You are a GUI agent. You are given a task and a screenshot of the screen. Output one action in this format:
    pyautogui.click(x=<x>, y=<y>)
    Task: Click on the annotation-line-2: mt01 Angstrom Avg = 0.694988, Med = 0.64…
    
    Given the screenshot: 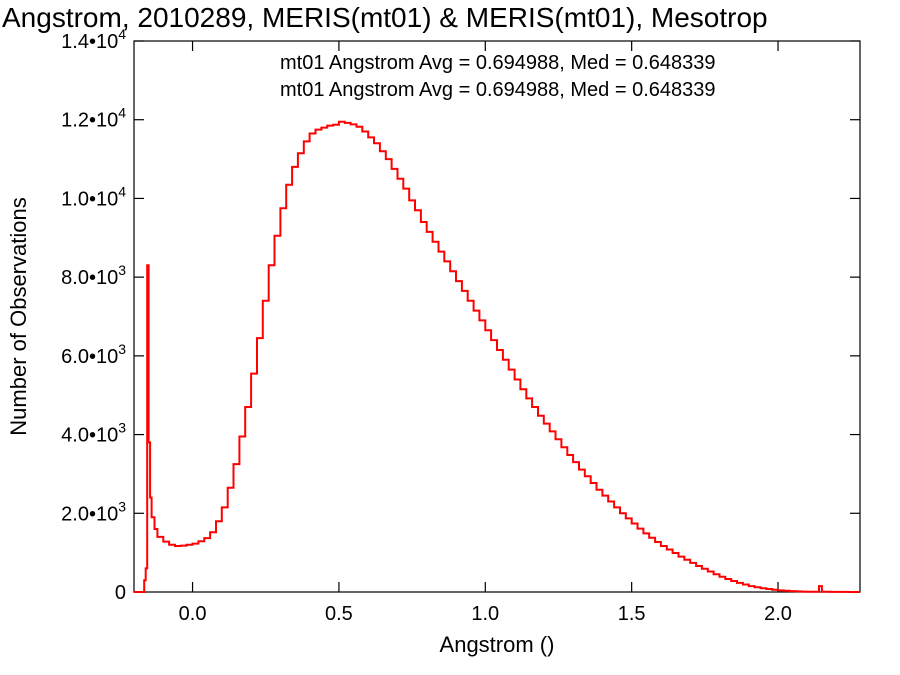 What is the action you would take?
    pyautogui.click(x=498, y=90)
    